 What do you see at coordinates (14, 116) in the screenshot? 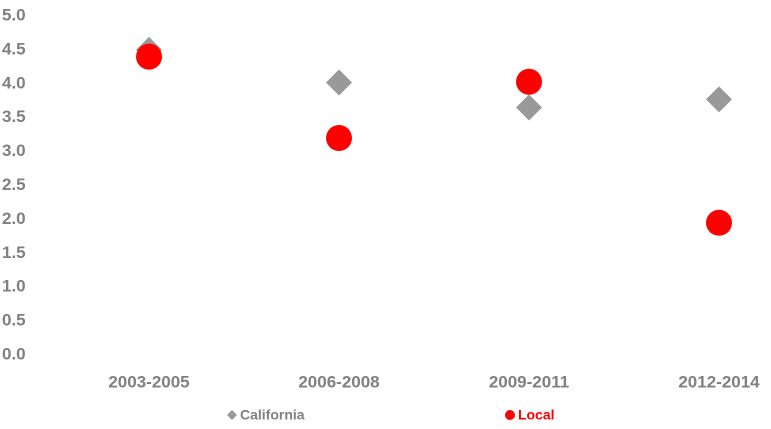
I see `y-tick-label: 3.5` at bounding box center [14, 116].